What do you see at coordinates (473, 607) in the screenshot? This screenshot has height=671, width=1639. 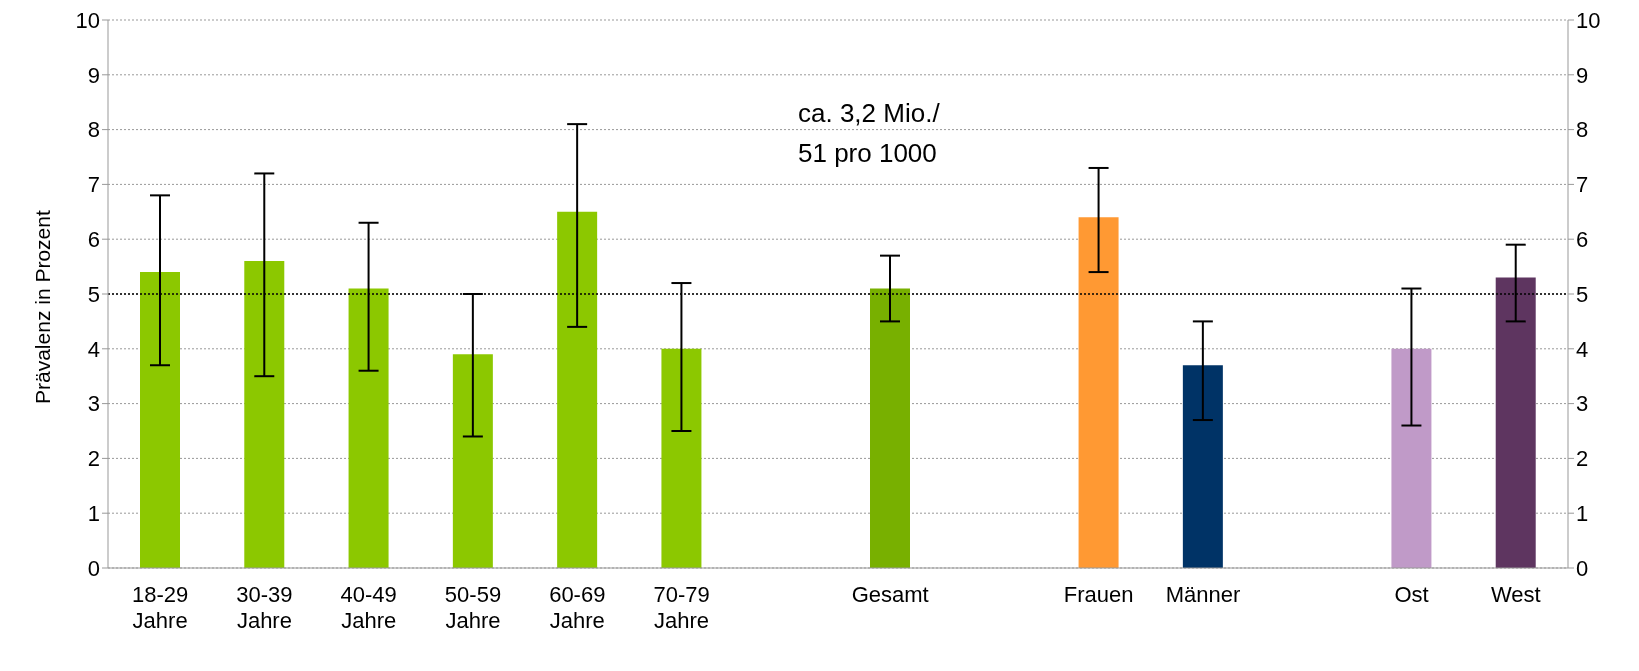 I see `x-tick-label: 50-59 Jahre` at bounding box center [473, 607].